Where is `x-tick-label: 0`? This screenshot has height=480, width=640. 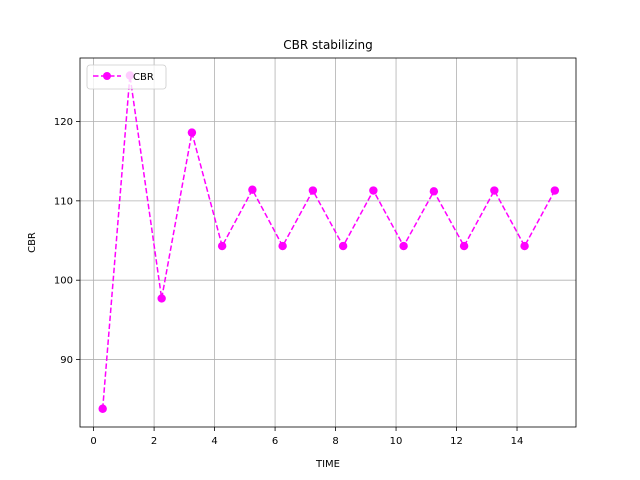 x-tick-label: 0 is located at coordinates (93, 441).